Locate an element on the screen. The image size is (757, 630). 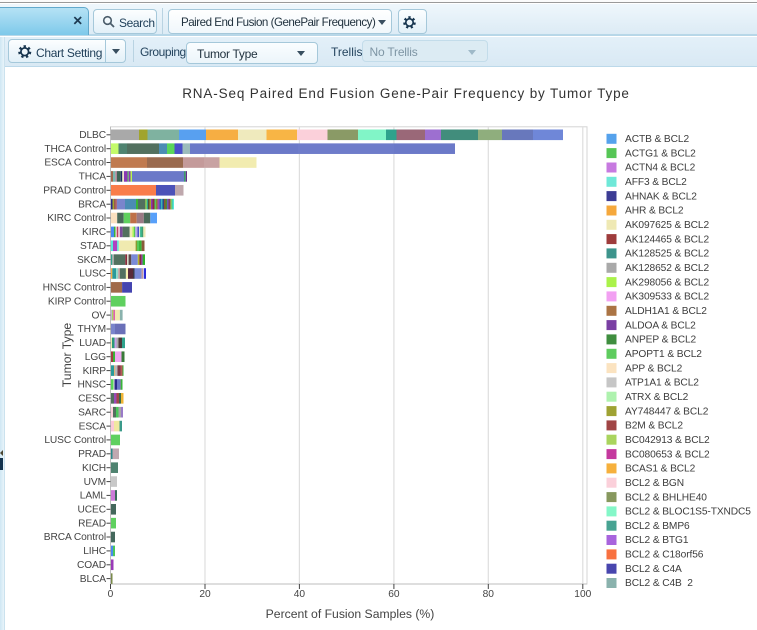
svg-text: Tumor Type is located at coordinates (67, 355).